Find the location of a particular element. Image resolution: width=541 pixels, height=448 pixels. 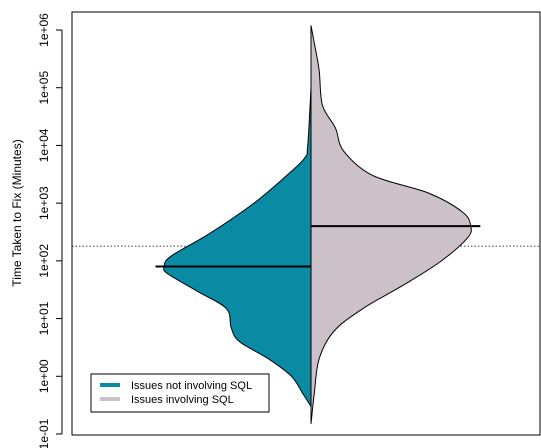

y-tick-label: 1e+01 is located at coordinates (44, 318).